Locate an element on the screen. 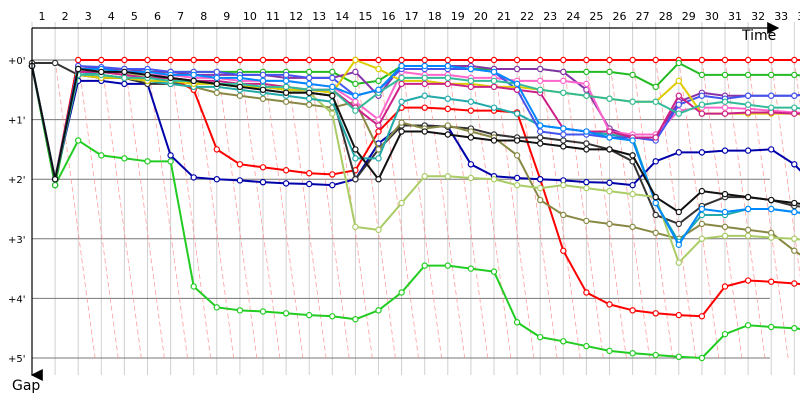  y-tick-label: +1' is located at coordinates (17, 121).